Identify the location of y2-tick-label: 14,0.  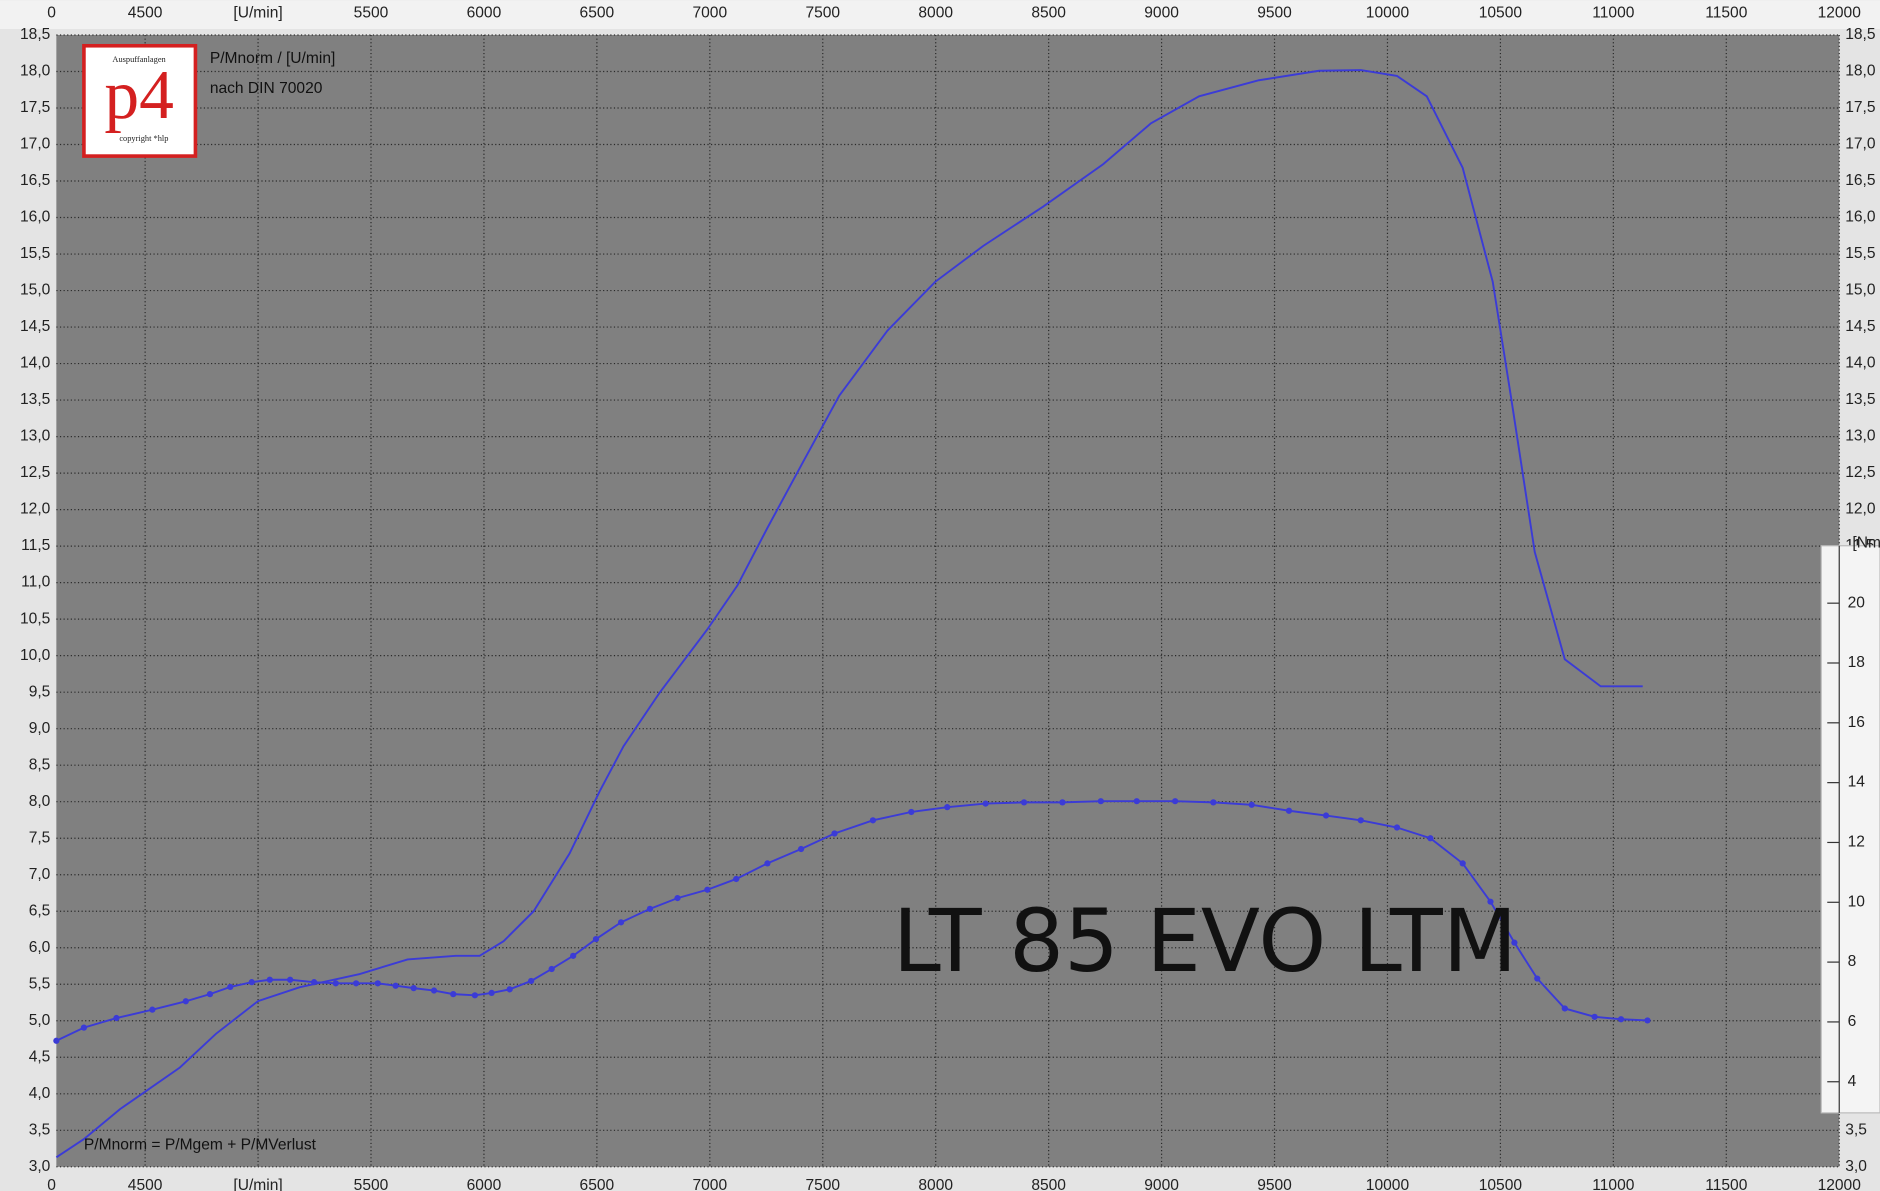
(1860, 363).